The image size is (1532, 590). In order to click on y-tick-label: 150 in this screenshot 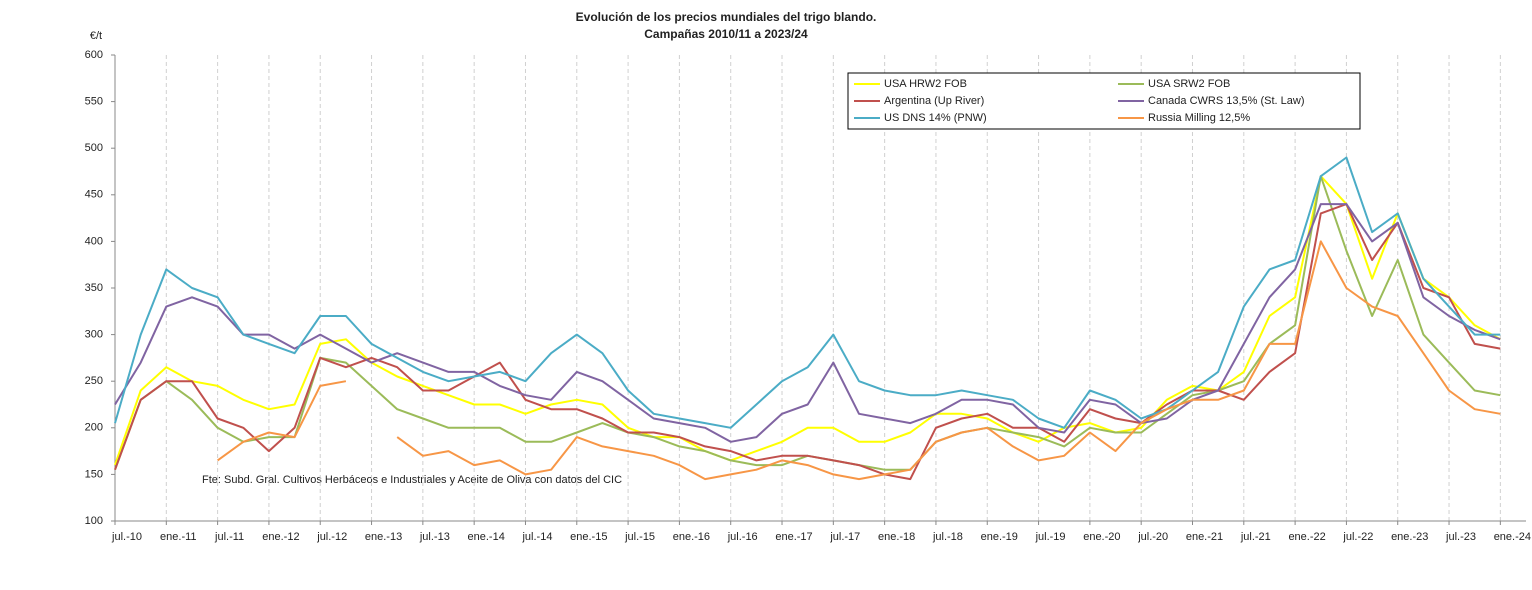, I will do `click(94, 474)`.